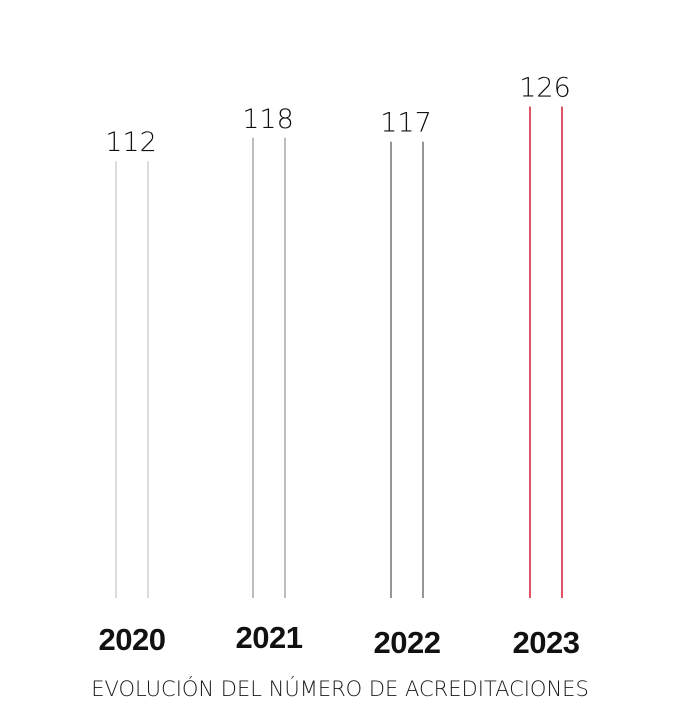  I want to click on bar-2023, so click(546, 352).